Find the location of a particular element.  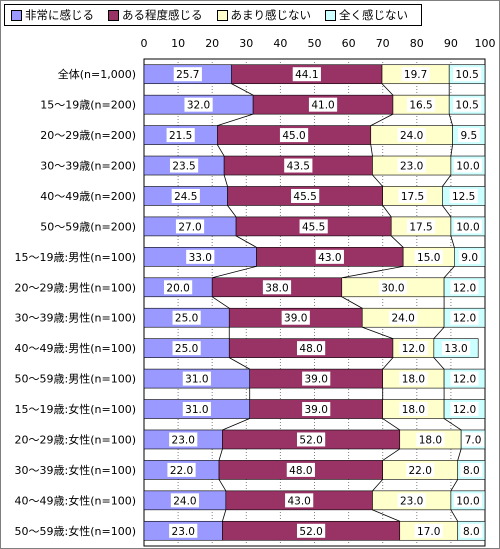

category-label: 20～29歳:女性(n=100) is located at coordinates (75, 439).